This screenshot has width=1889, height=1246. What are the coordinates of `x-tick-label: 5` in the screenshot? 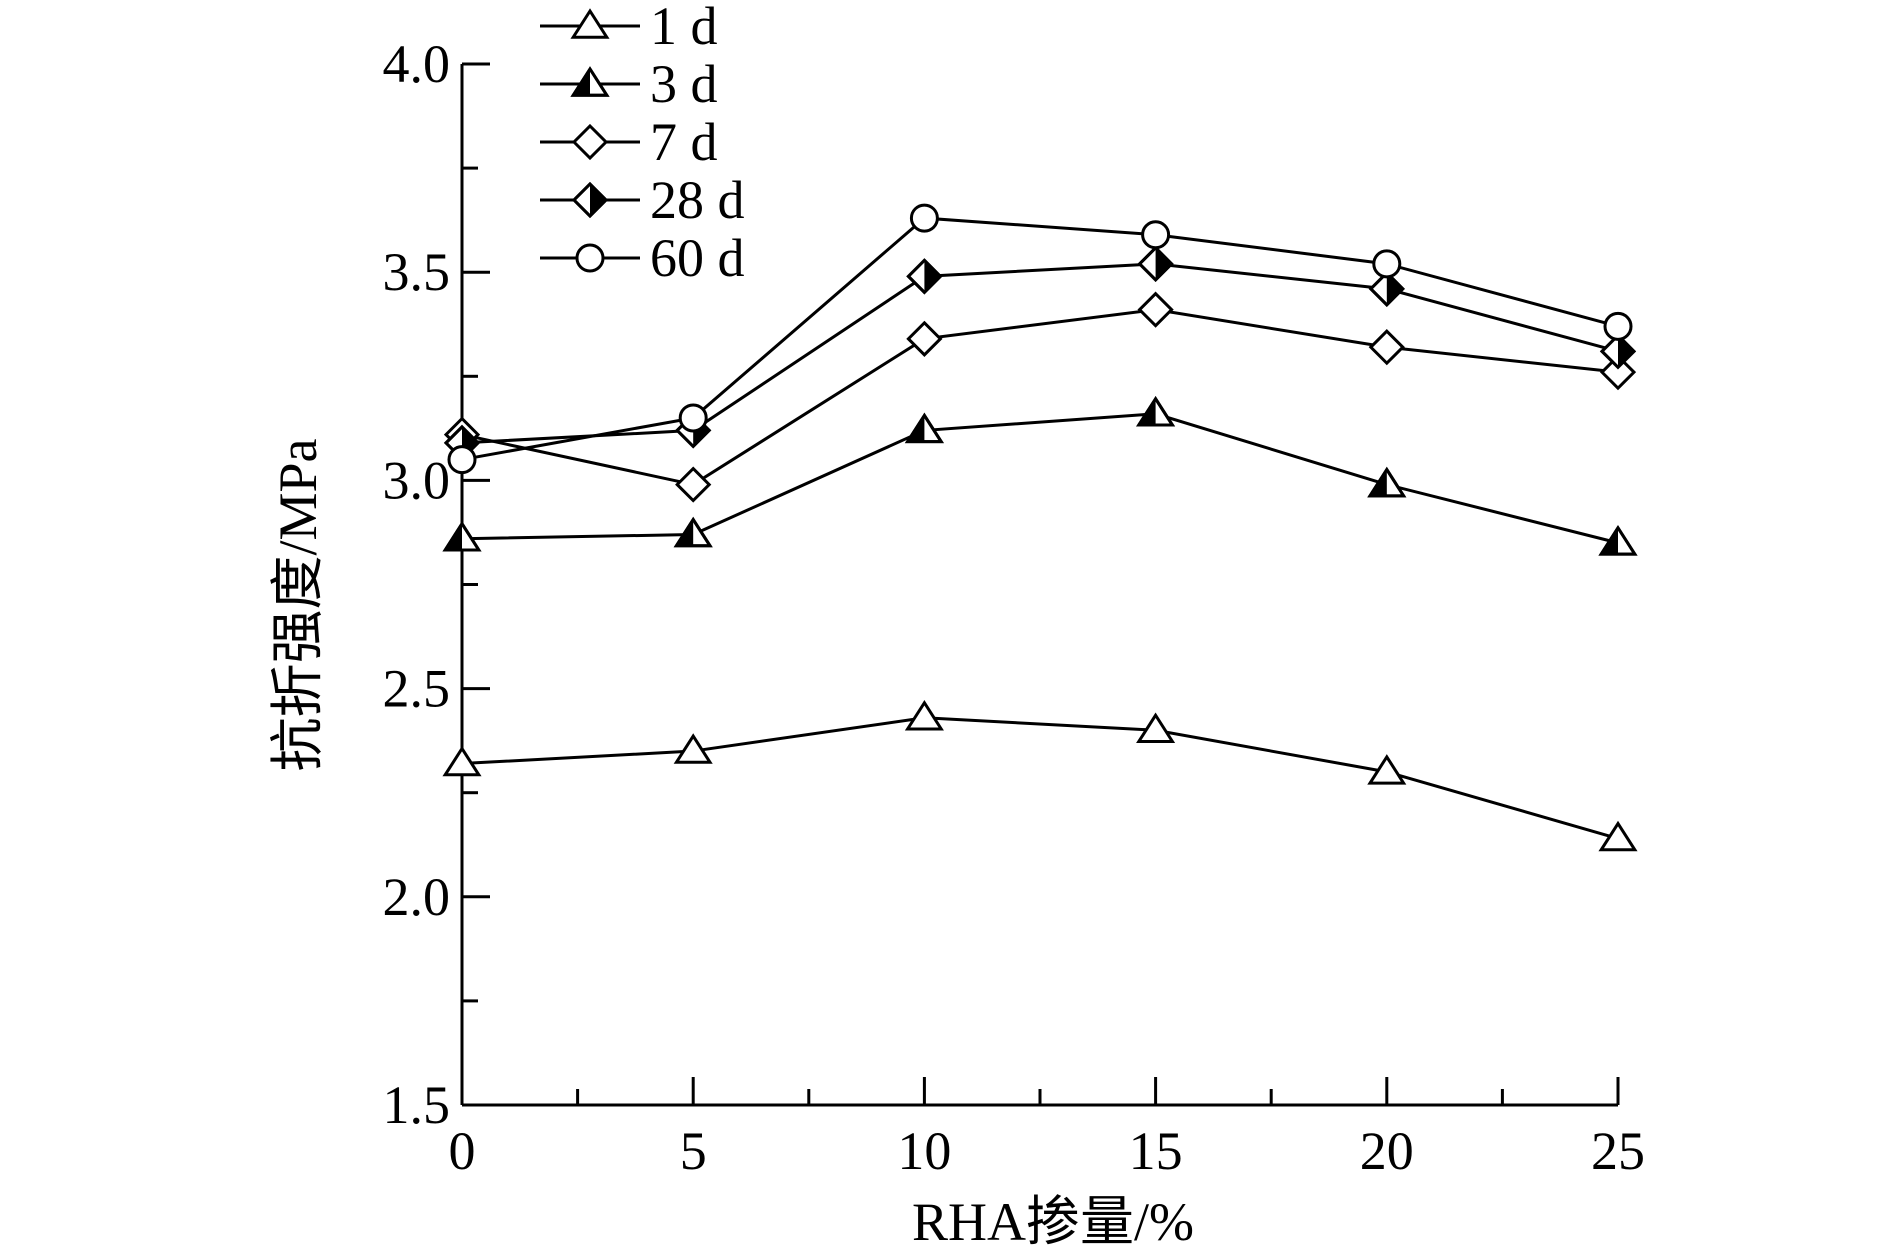 It's located at (693, 1151).